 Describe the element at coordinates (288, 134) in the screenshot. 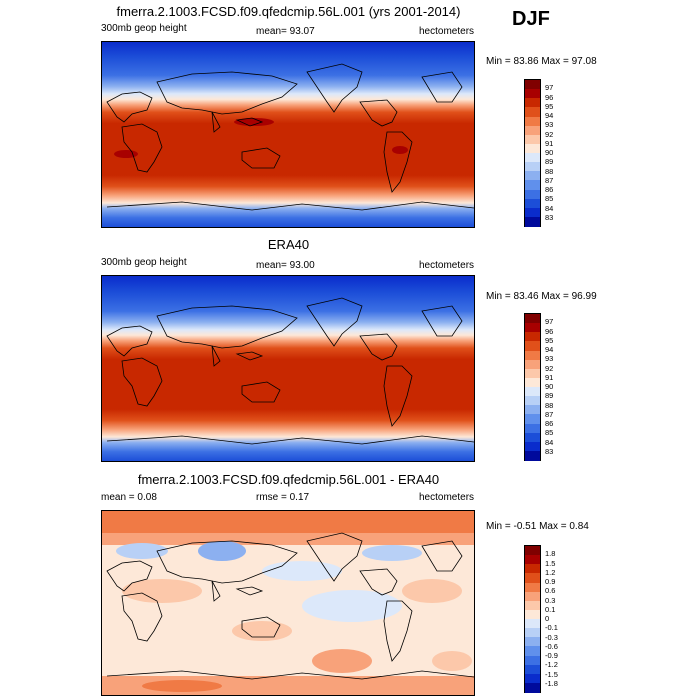

I see `panel1-map` at that location.